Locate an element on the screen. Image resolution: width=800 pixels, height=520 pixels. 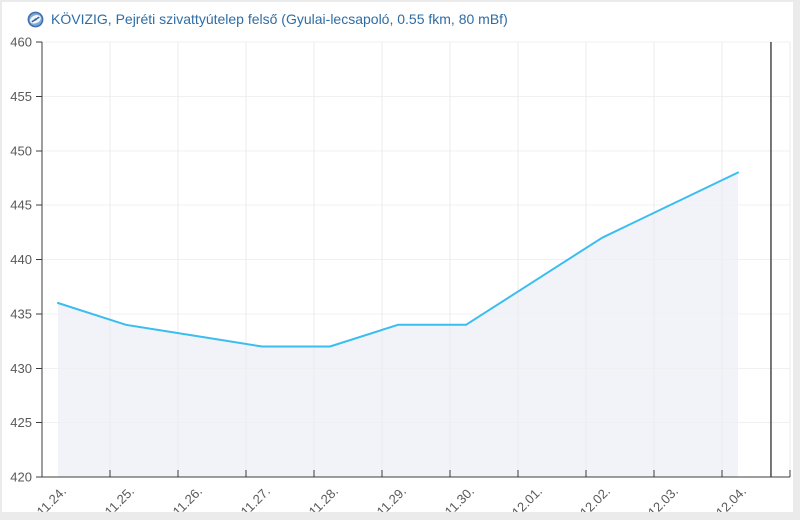
x-axis-tick-label: 11.27. is located at coordinates (255, 498).